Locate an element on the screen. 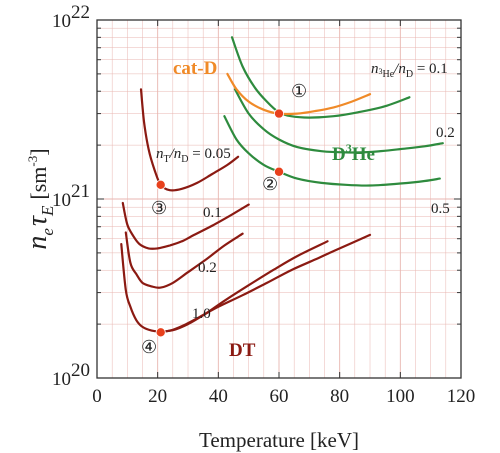  x-tick-label: 20 is located at coordinates (157, 396).